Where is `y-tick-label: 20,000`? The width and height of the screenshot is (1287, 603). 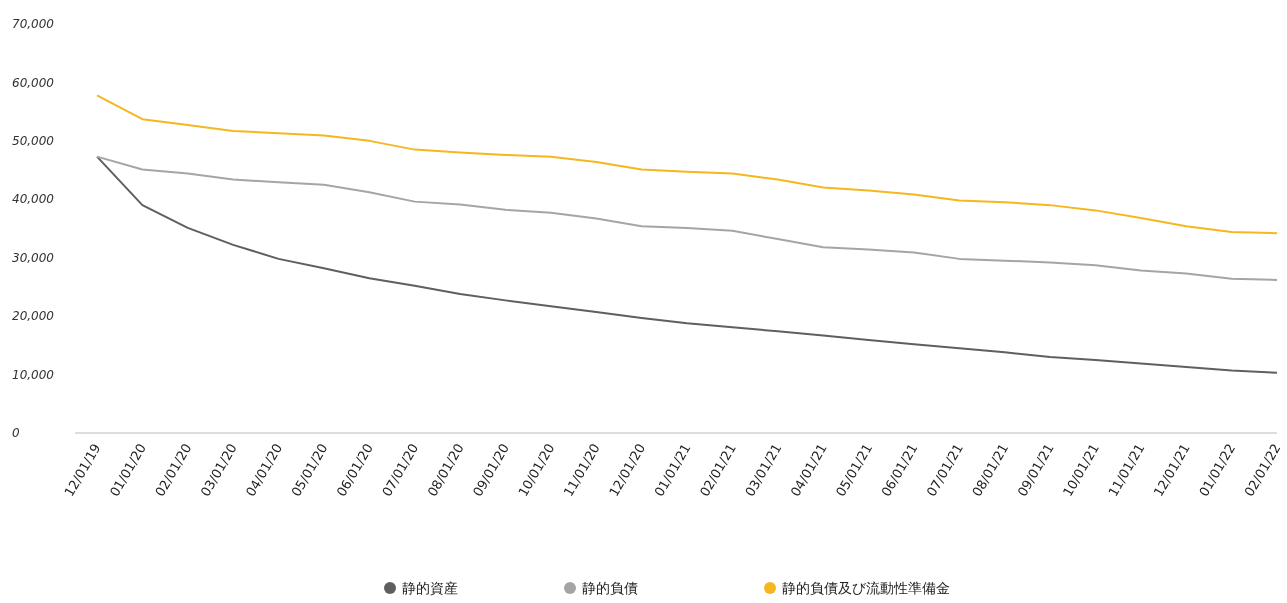 y-tick-label: 20,000 is located at coordinates (33, 316).